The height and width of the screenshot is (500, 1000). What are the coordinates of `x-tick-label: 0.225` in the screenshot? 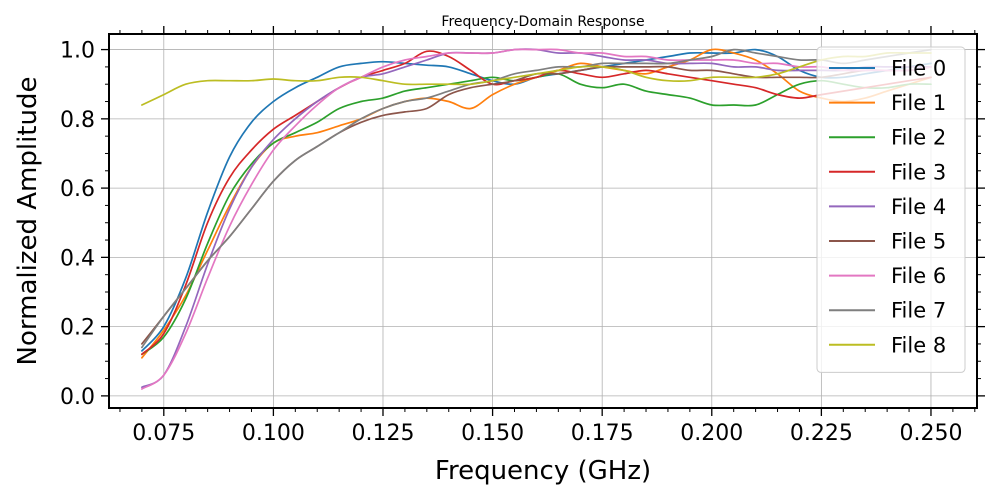 It's located at (821, 433).